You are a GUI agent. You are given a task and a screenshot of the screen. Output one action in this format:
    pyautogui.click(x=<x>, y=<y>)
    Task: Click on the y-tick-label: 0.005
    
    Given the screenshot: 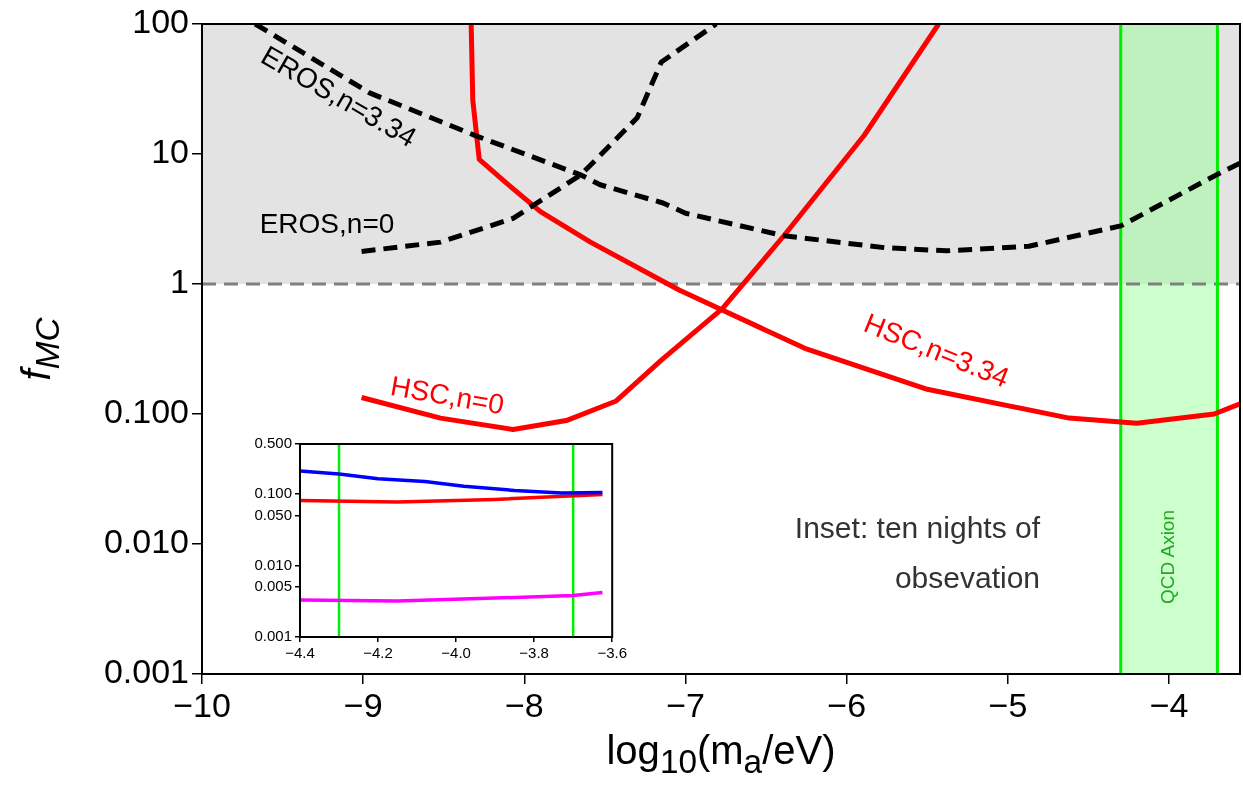 What is the action you would take?
    pyautogui.click(x=273, y=586)
    